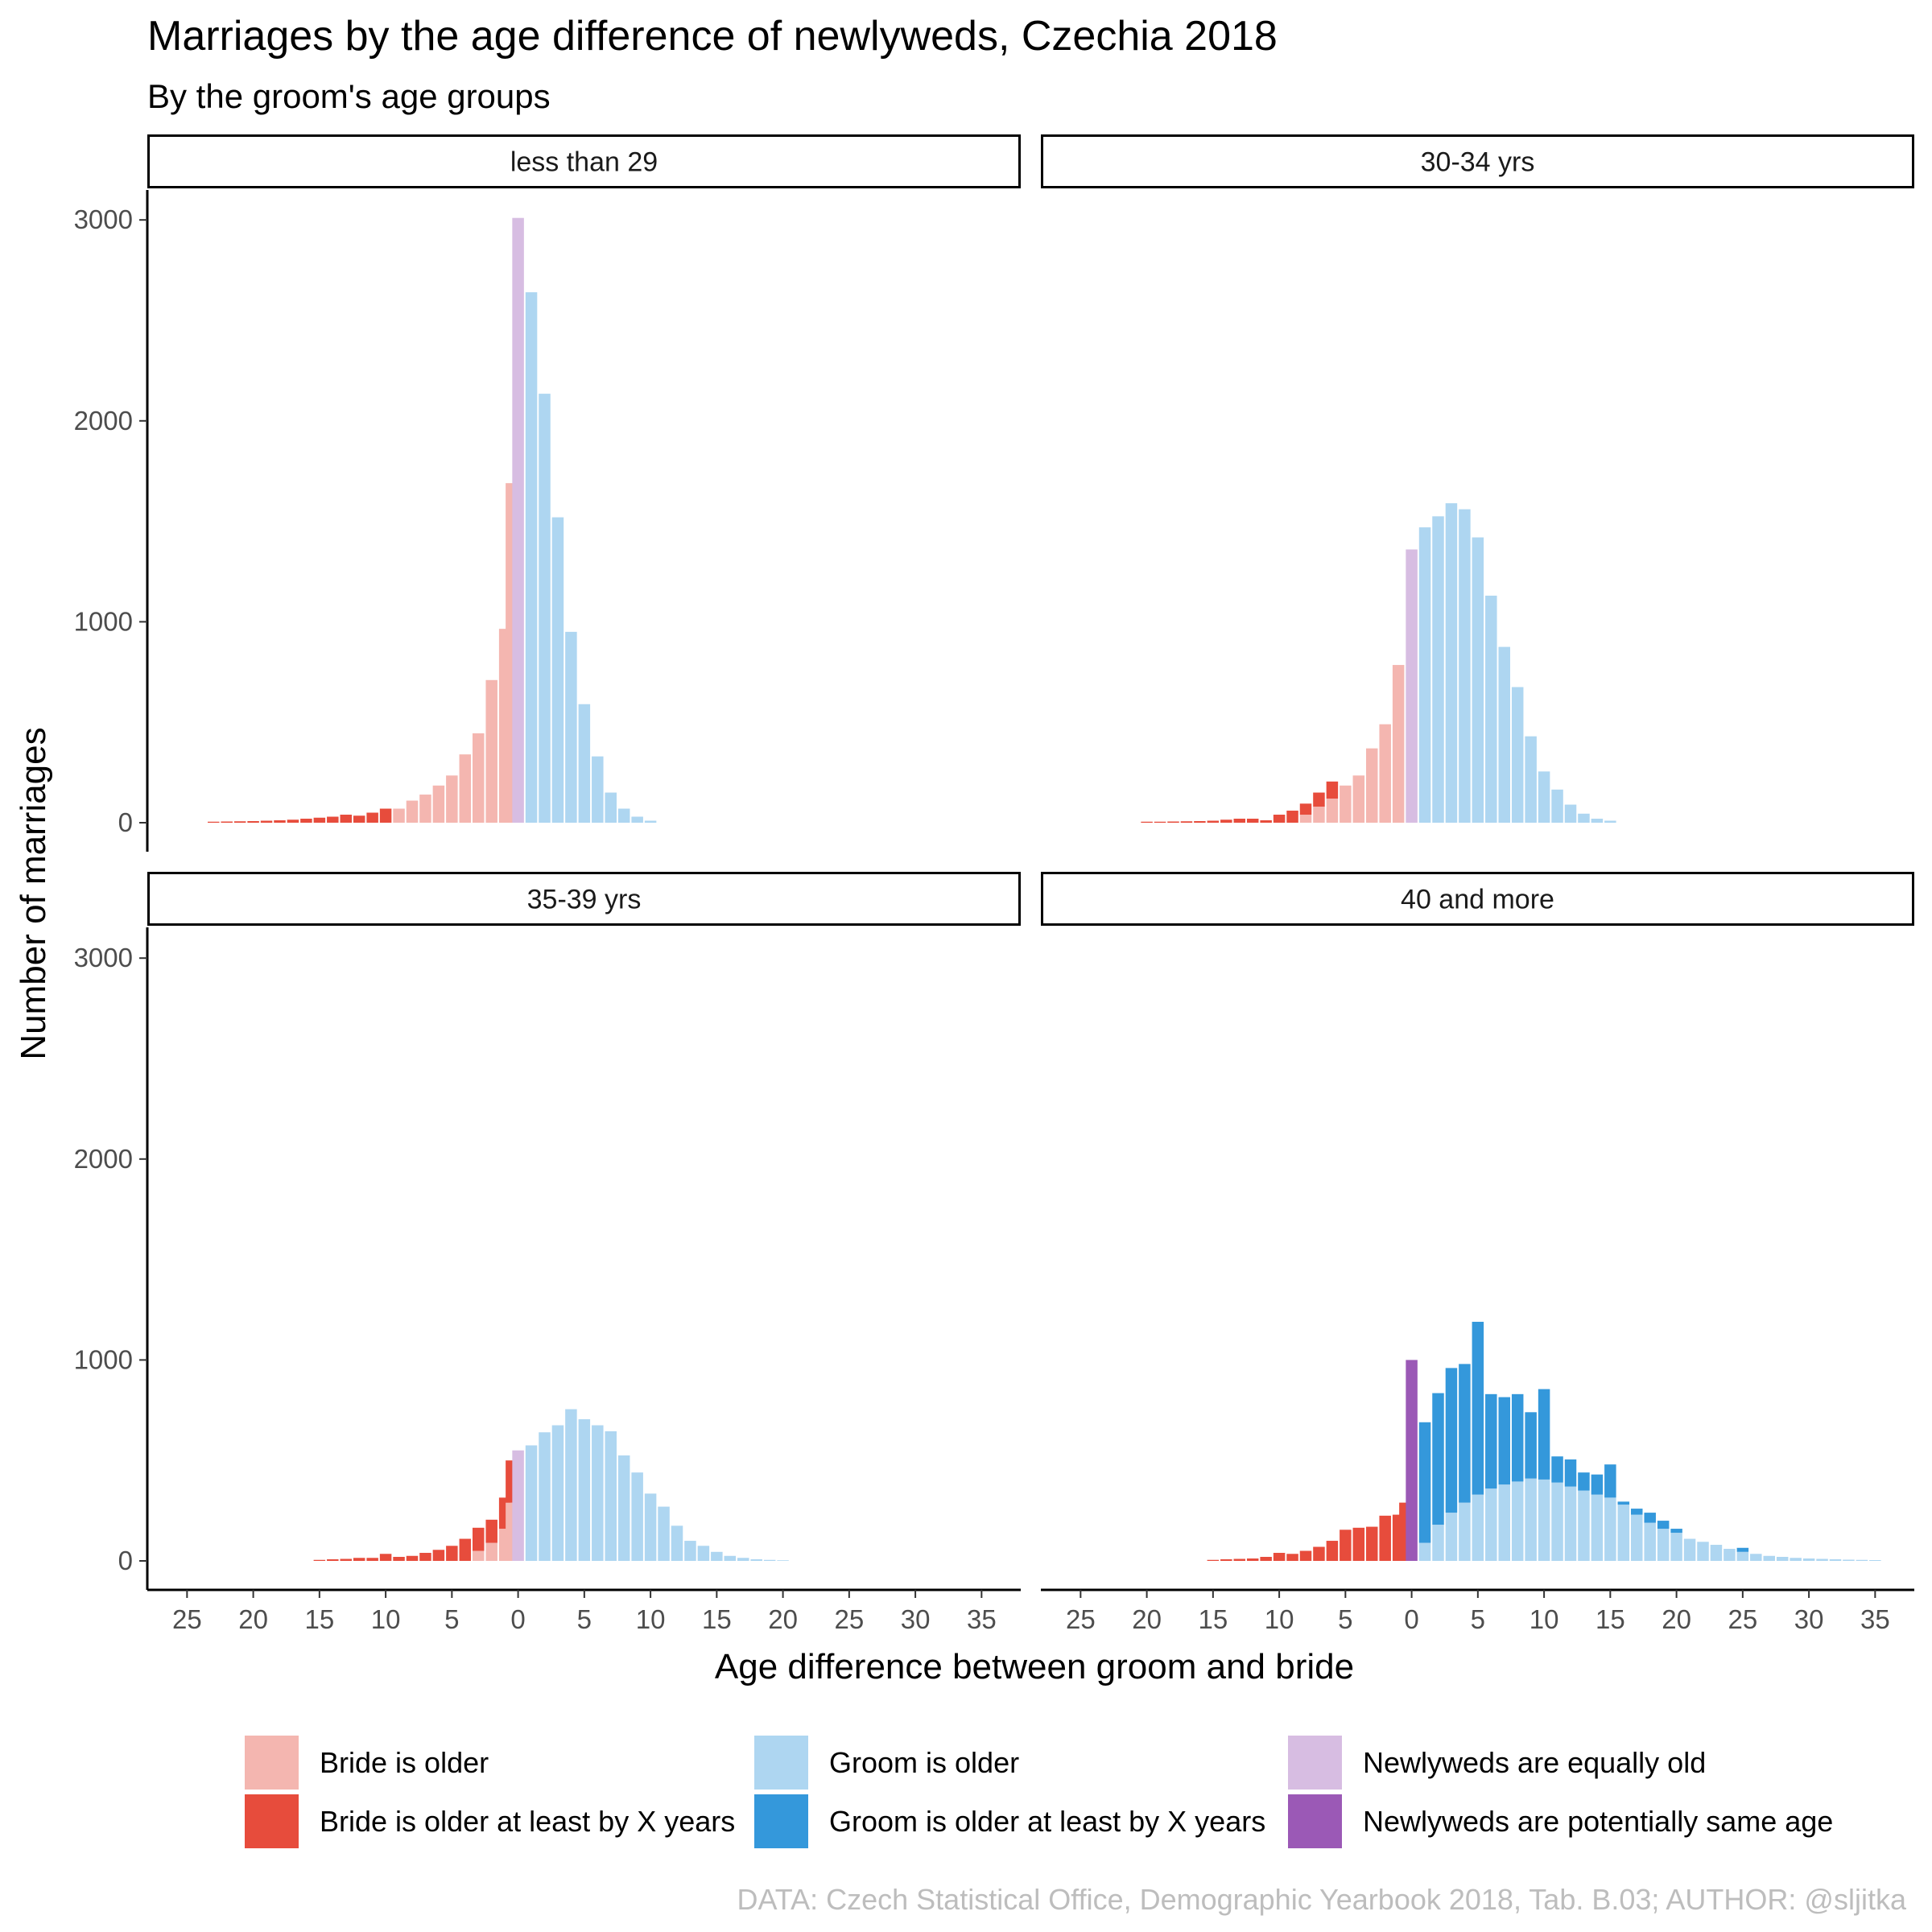 Image resolution: width=1932 pixels, height=1932 pixels. What do you see at coordinates (367, 1763) in the screenshot?
I see `legend-item: Bride is older` at bounding box center [367, 1763].